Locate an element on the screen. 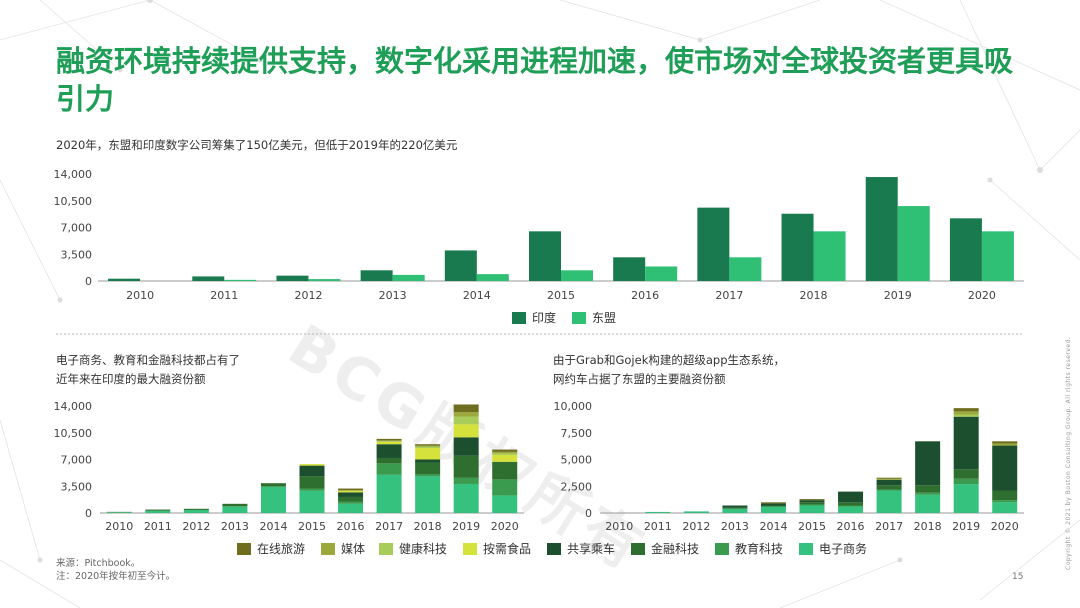 Image resolution: width=1080 pixels, height=608 pixels. bottom-right-chart-ytick-label: 0 is located at coordinates (588, 513).